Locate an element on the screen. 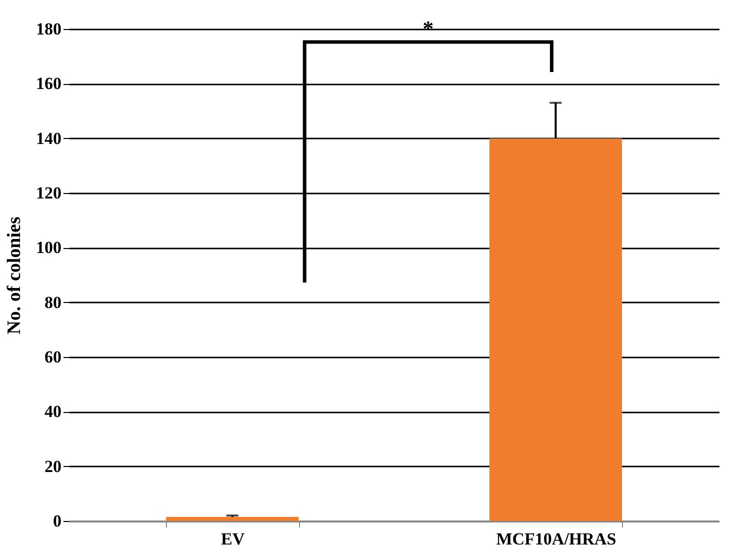 The height and width of the screenshot is (552, 748). y-tick-label: 120 is located at coordinates (49, 193).